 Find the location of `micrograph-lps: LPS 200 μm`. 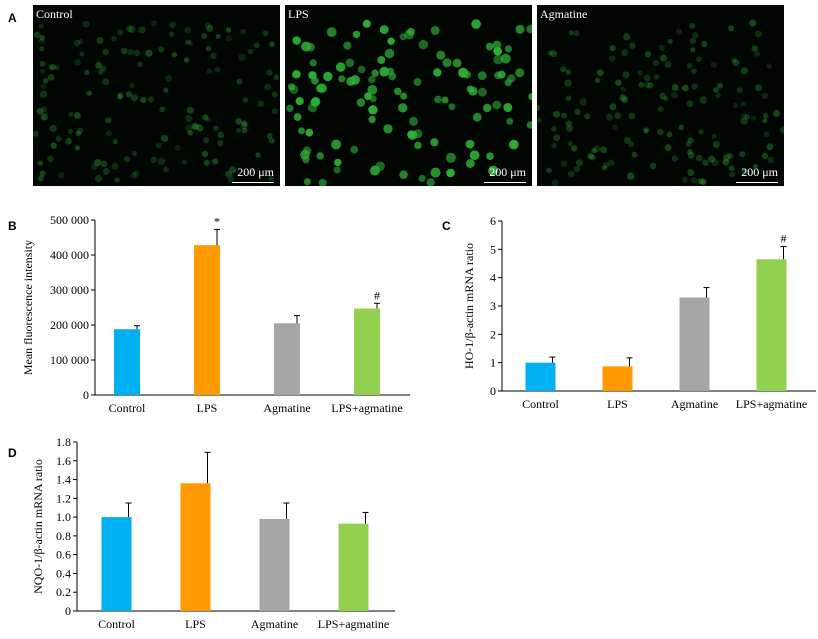

micrograph-lps: LPS 200 μm is located at coordinates (408, 95).